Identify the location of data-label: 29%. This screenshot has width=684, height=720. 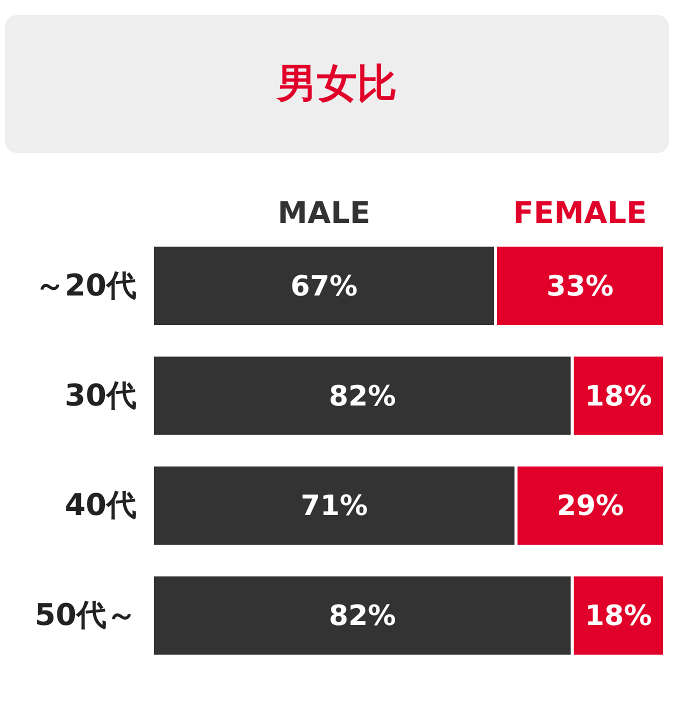
(590, 505).